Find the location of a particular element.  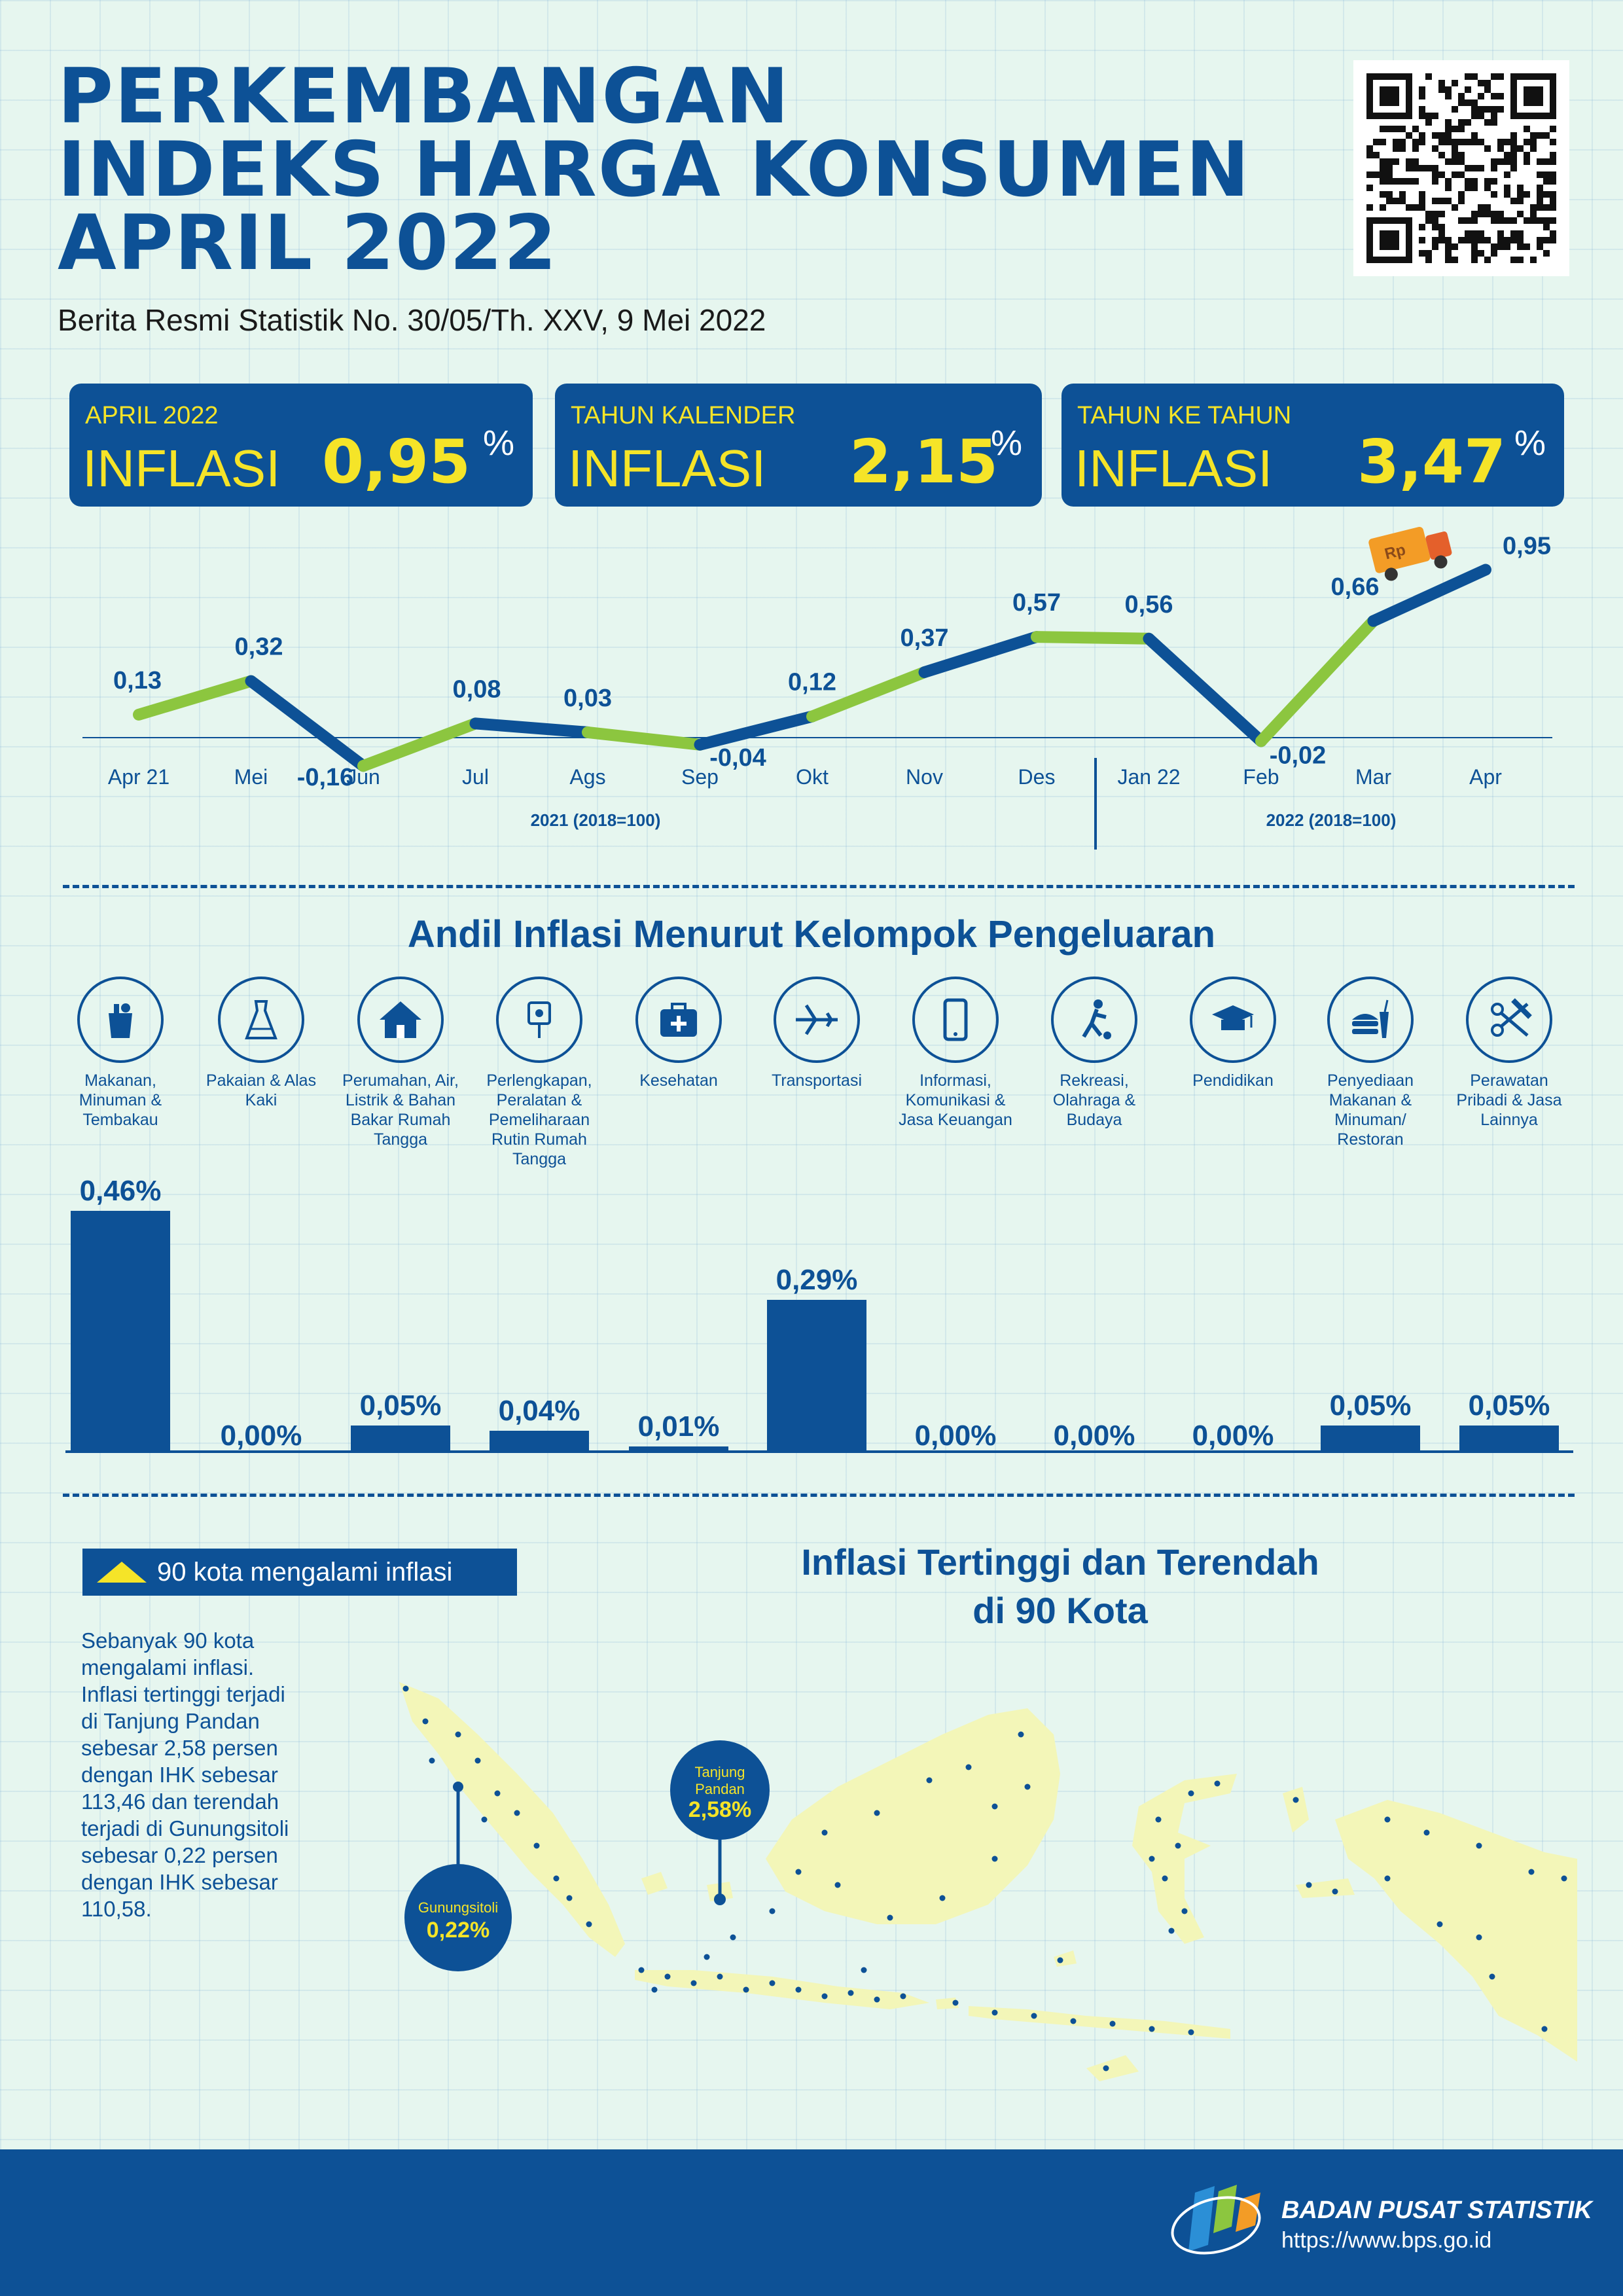

x-tick-label: Apr 21 is located at coordinates (138, 777).